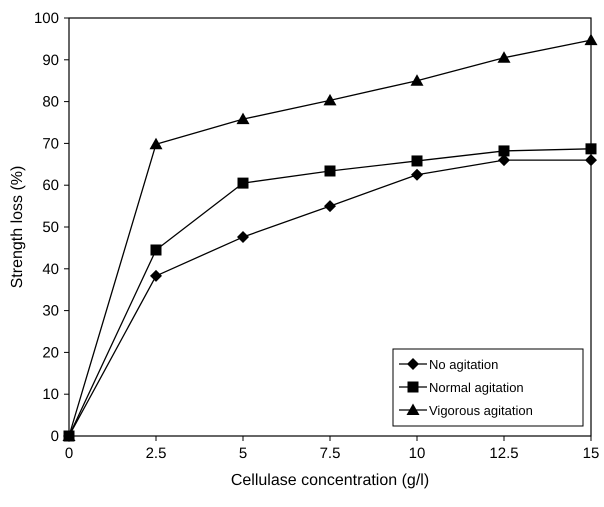 This screenshot has width=604, height=507. Describe the element at coordinates (504, 453) in the screenshot. I see `x-tick-label: 12.5` at that location.